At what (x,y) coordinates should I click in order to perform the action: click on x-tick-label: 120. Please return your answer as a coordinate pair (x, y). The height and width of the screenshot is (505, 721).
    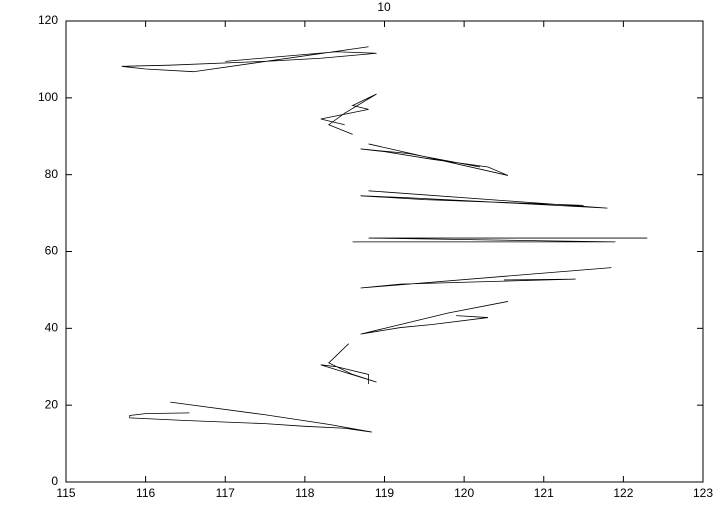
    Looking at the image, I should click on (464, 493).